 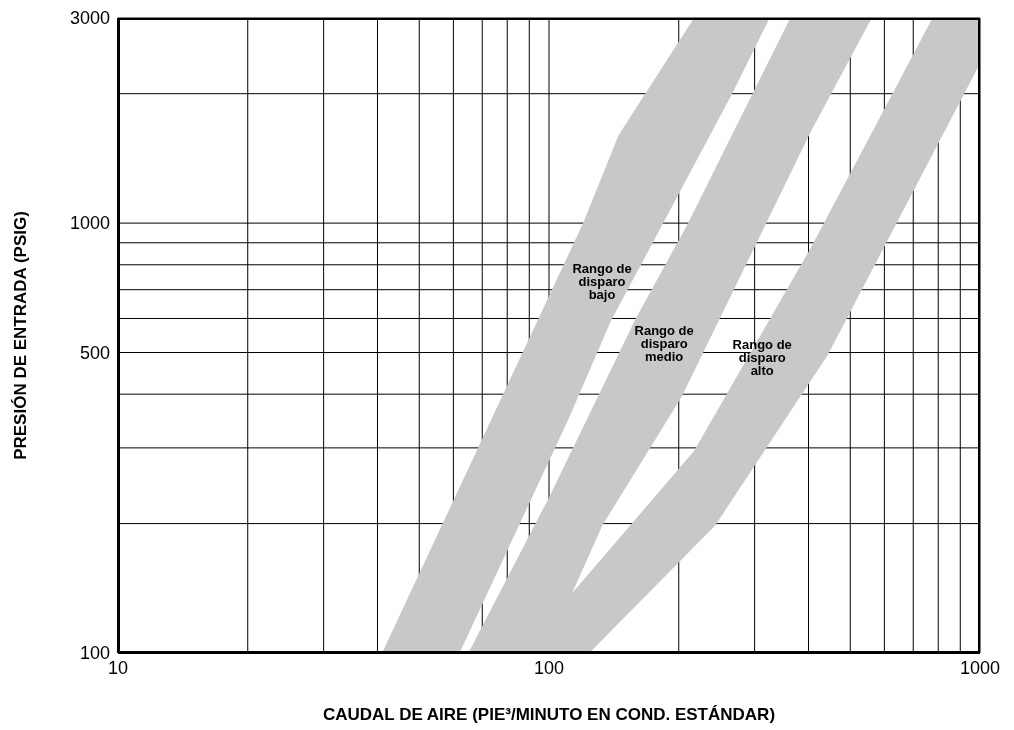 What do you see at coordinates (94, 653) in the screenshot?
I see `y-tick-label: 100` at bounding box center [94, 653].